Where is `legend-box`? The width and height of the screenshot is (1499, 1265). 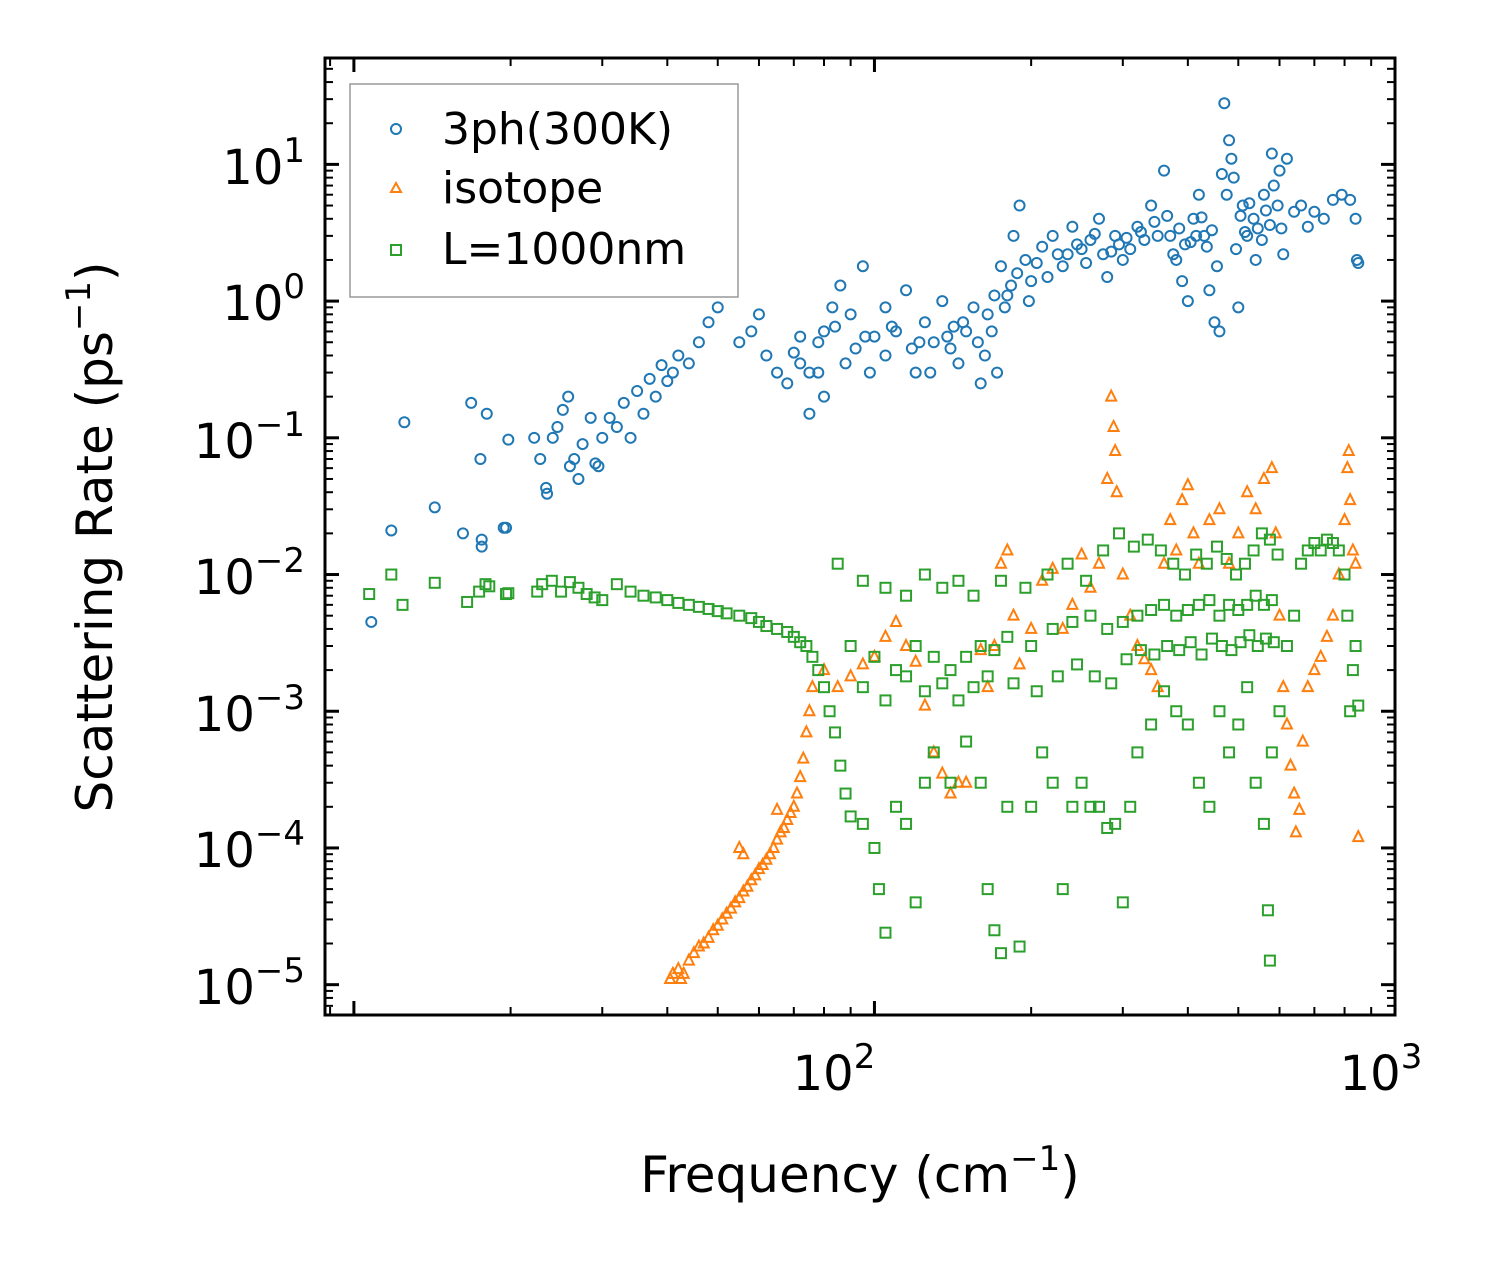 legend-box is located at coordinates (544, 190).